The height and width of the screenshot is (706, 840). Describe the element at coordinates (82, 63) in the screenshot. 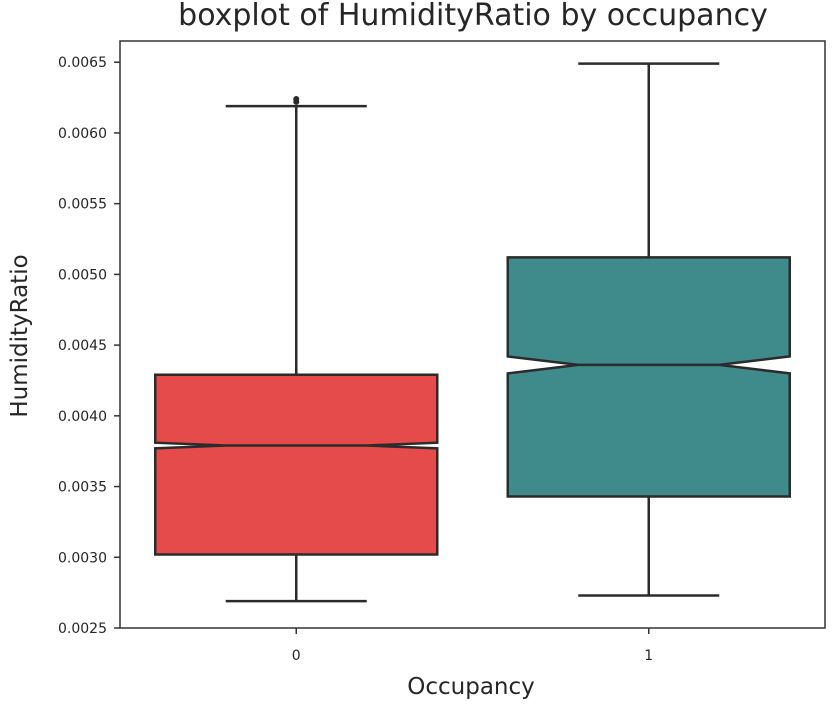

I see `y-tick-label-8: 0.0065` at that location.